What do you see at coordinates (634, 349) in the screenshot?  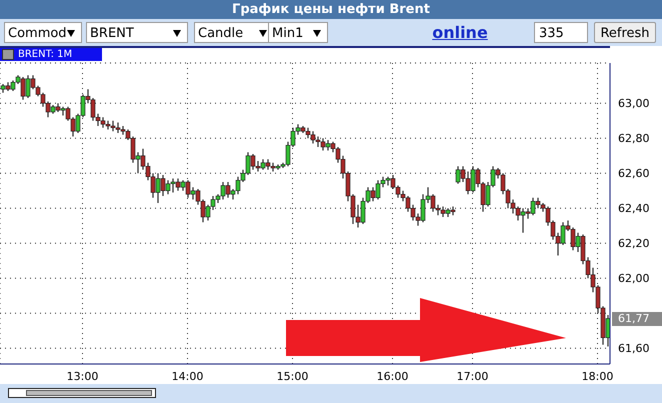 I see `y-tick-label: 61,60` at bounding box center [634, 349].